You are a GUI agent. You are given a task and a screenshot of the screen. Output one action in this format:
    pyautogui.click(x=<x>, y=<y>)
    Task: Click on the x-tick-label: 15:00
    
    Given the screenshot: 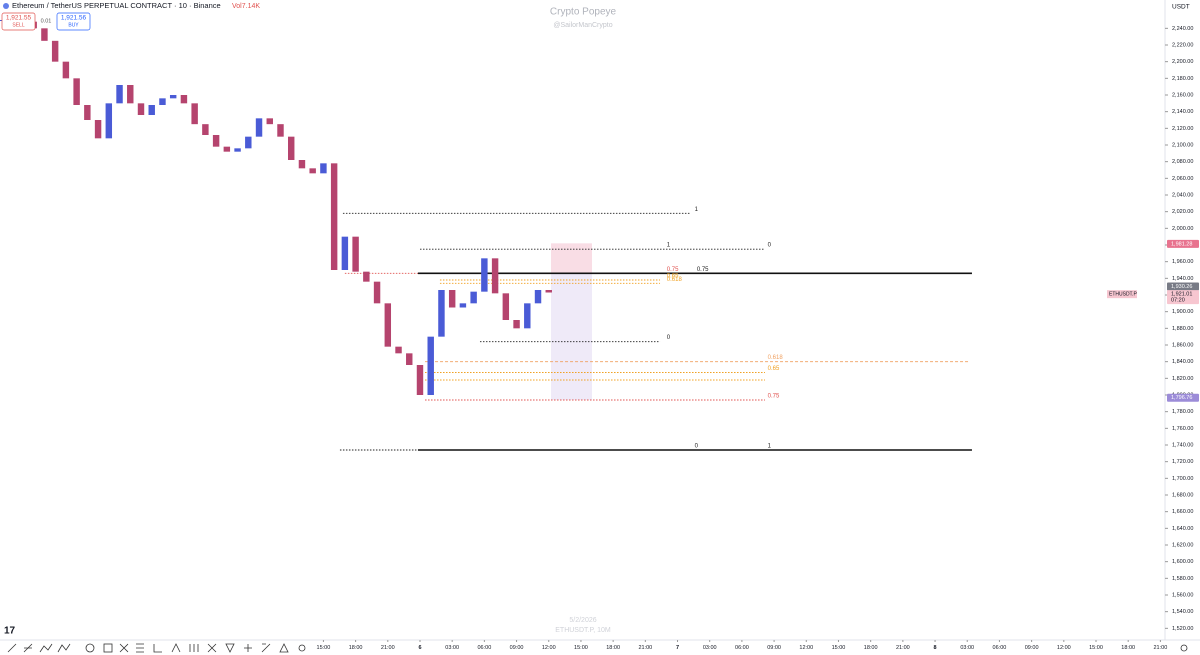 What is the action you would take?
    pyautogui.click(x=839, y=648)
    